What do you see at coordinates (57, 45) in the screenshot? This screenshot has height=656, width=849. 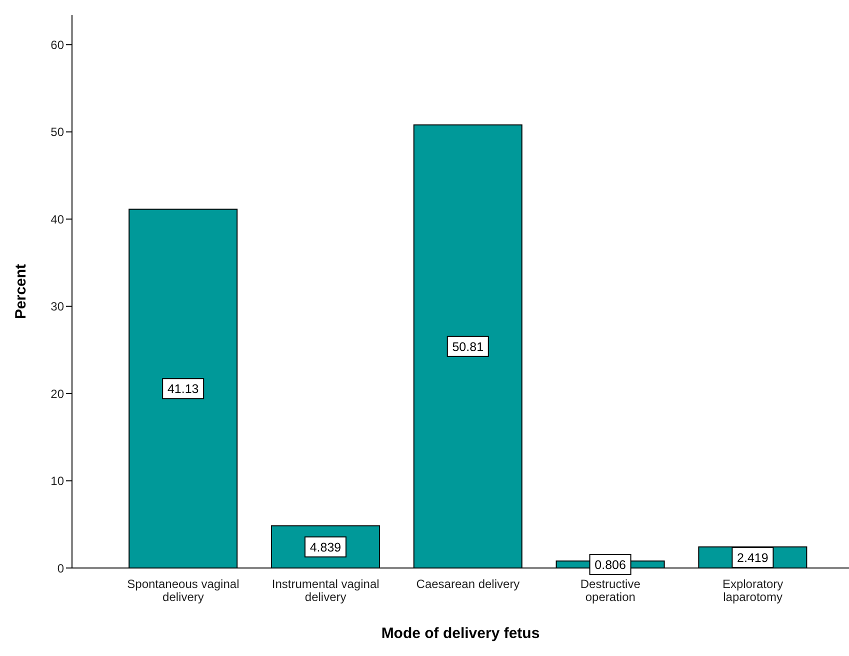 I see `y-tick-label: 60` at bounding box center [57, 45].